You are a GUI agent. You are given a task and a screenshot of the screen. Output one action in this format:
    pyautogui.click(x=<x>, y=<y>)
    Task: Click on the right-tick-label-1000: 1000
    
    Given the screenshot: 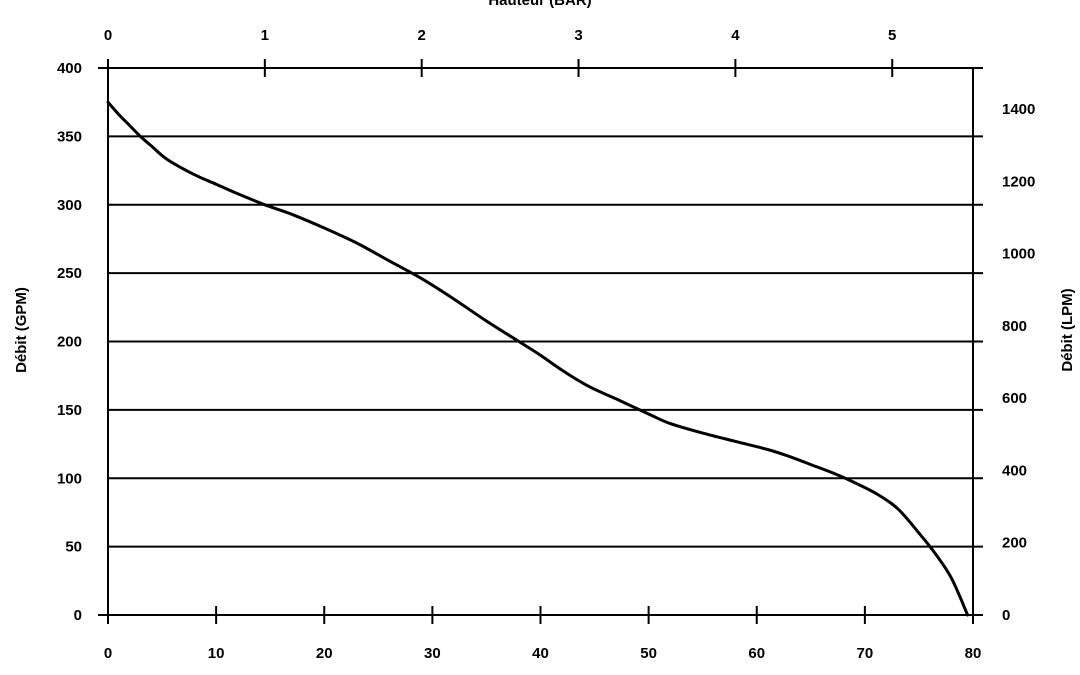 What is the action you would take?
    pyautogui.click(x=1018, y=254)
    